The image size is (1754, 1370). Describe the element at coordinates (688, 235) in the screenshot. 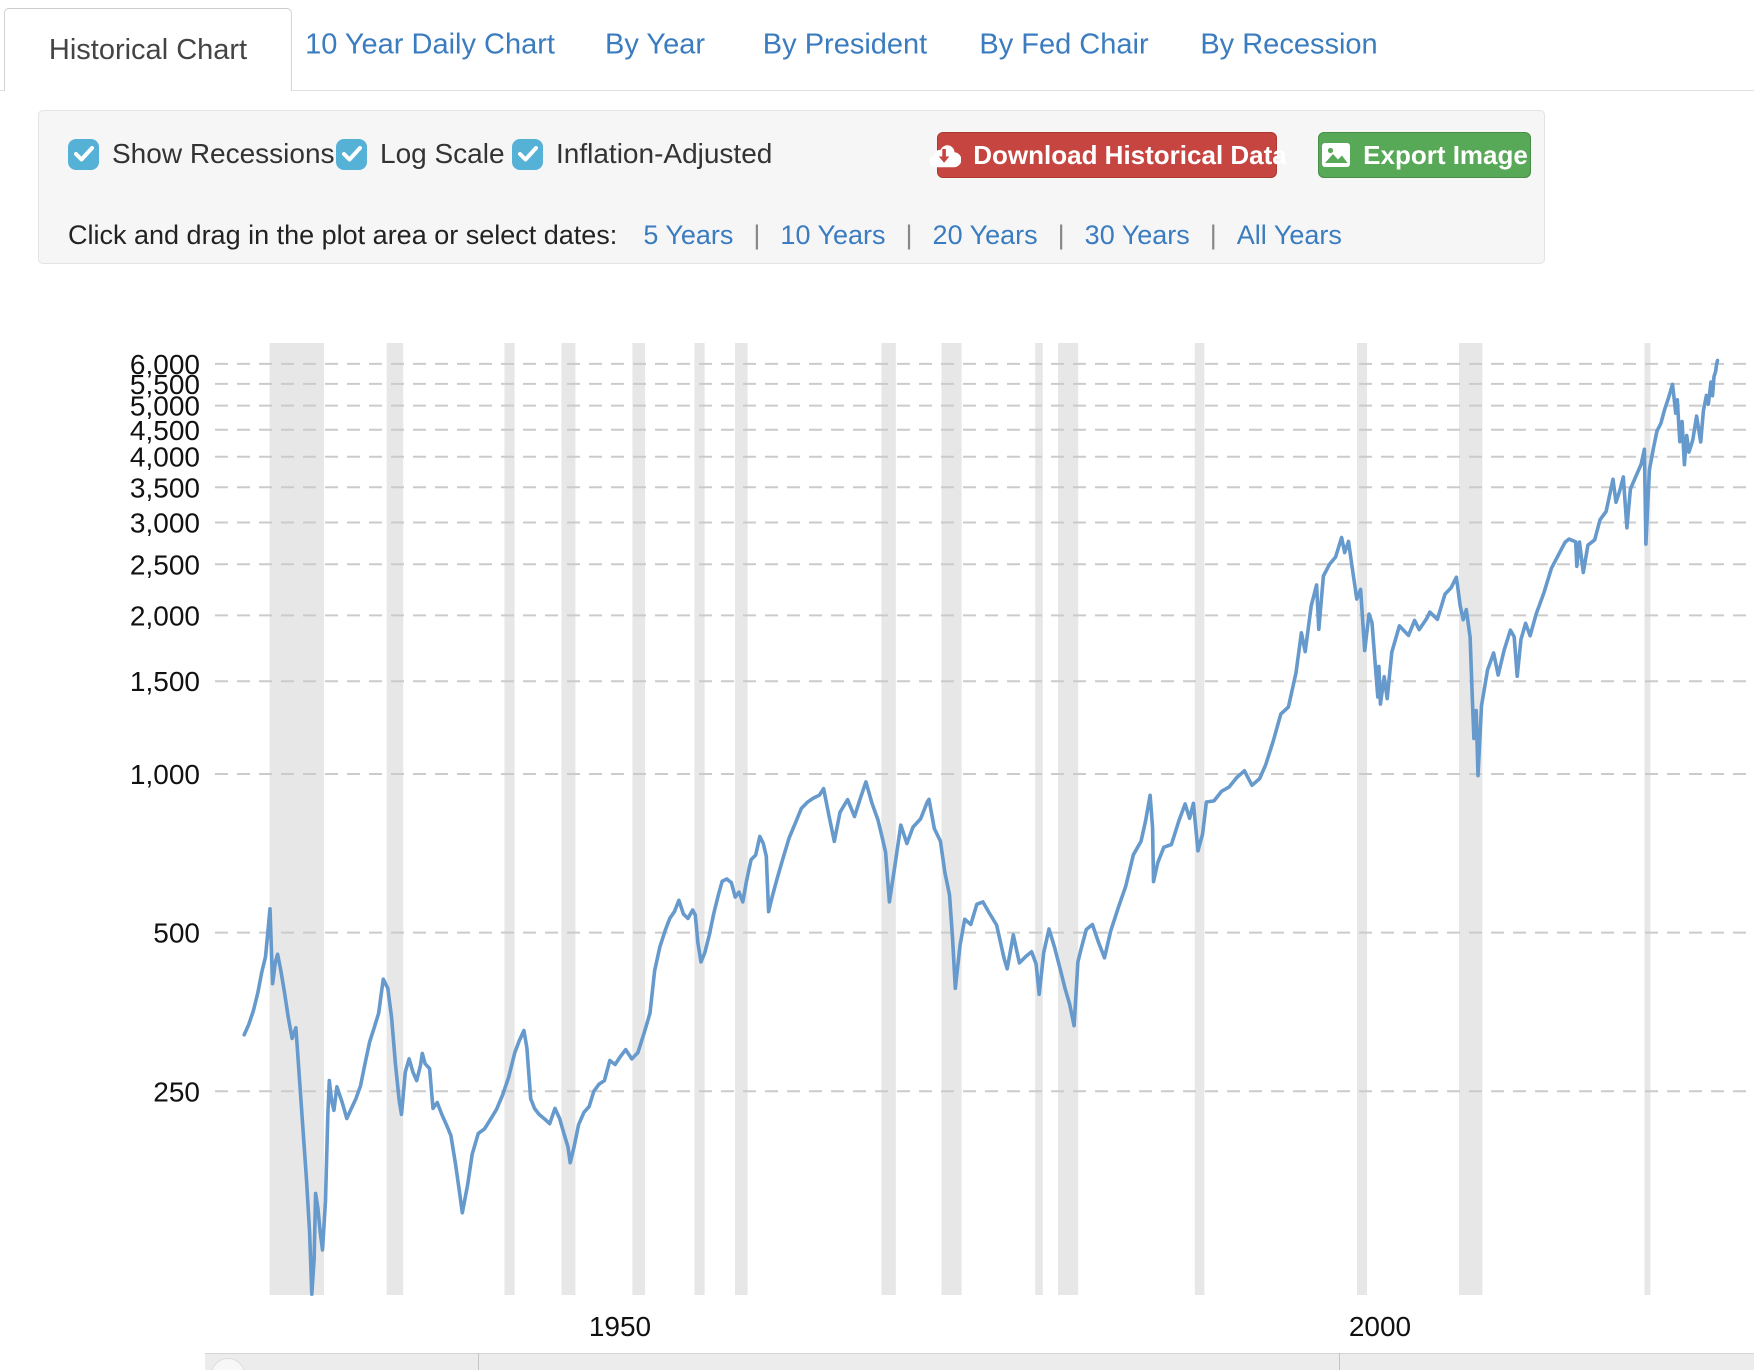

I see `range-link-5-years: 5 Years` at that location.